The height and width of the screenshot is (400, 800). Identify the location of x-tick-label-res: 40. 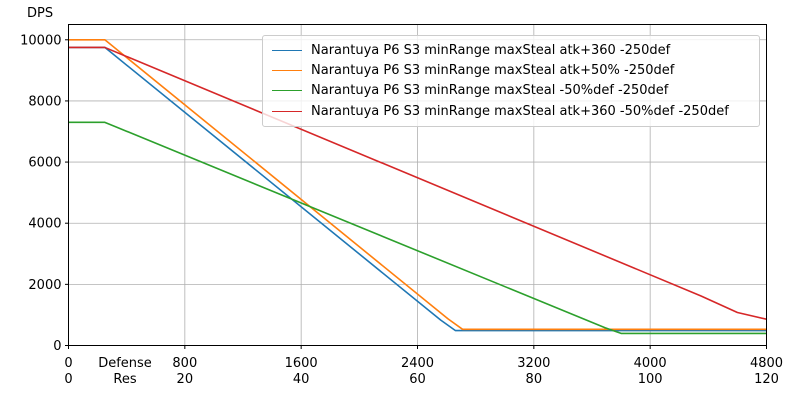
(301, 379).